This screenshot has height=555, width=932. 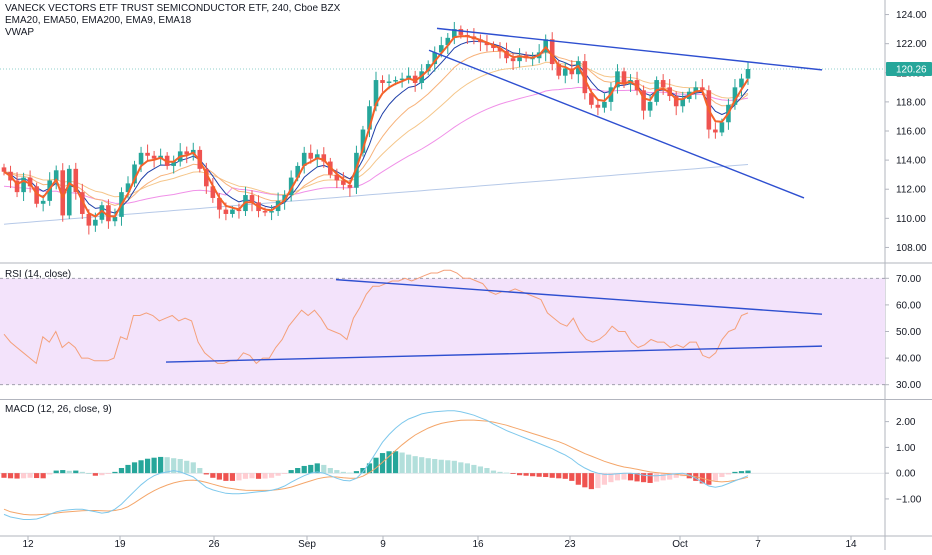 I want to click on rsi-resistance-trendline, so click(x=579, y=296).